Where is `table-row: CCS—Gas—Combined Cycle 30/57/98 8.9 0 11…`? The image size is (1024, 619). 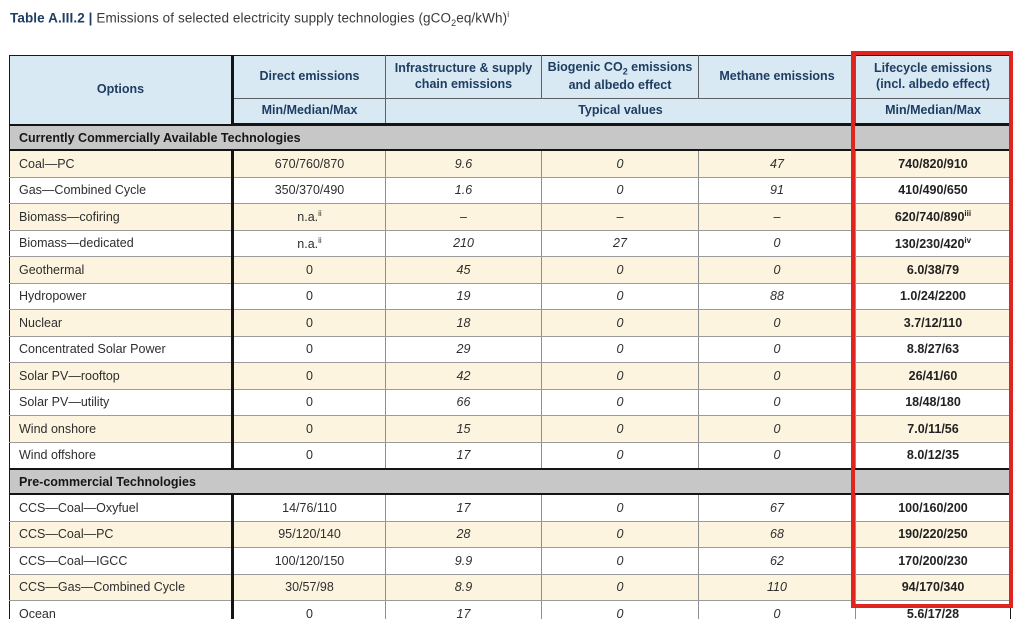 table-row: CCS—Gas—Combined Cycle 30/57/98 8.9 0 11… is located at coordinates (510, 587).